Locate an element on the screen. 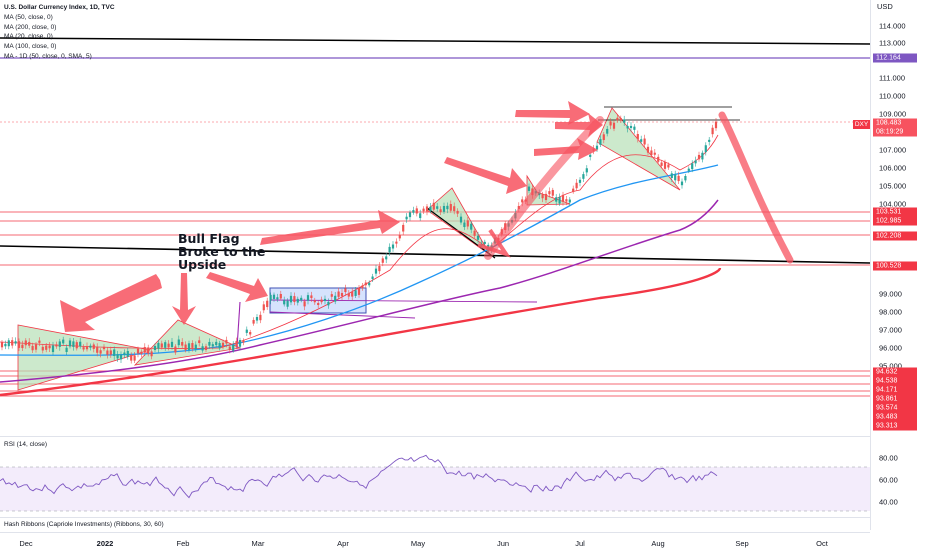  legend-ma100: MA (100, close, 0) is located at coordinates (30, 47).